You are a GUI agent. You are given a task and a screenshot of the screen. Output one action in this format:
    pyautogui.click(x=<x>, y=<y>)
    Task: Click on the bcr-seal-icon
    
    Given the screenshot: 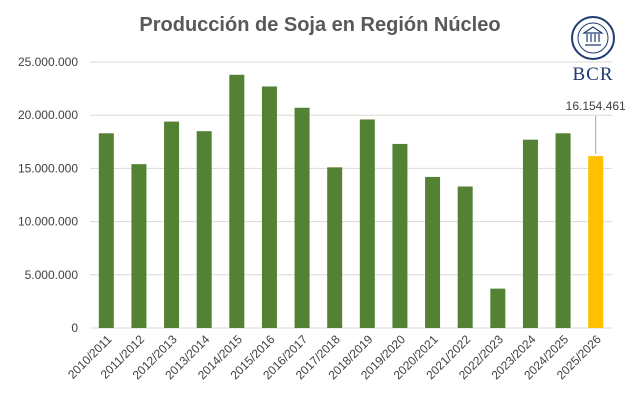 What is the action you would take?
    pyautogui.click(x=593, y=38)
    